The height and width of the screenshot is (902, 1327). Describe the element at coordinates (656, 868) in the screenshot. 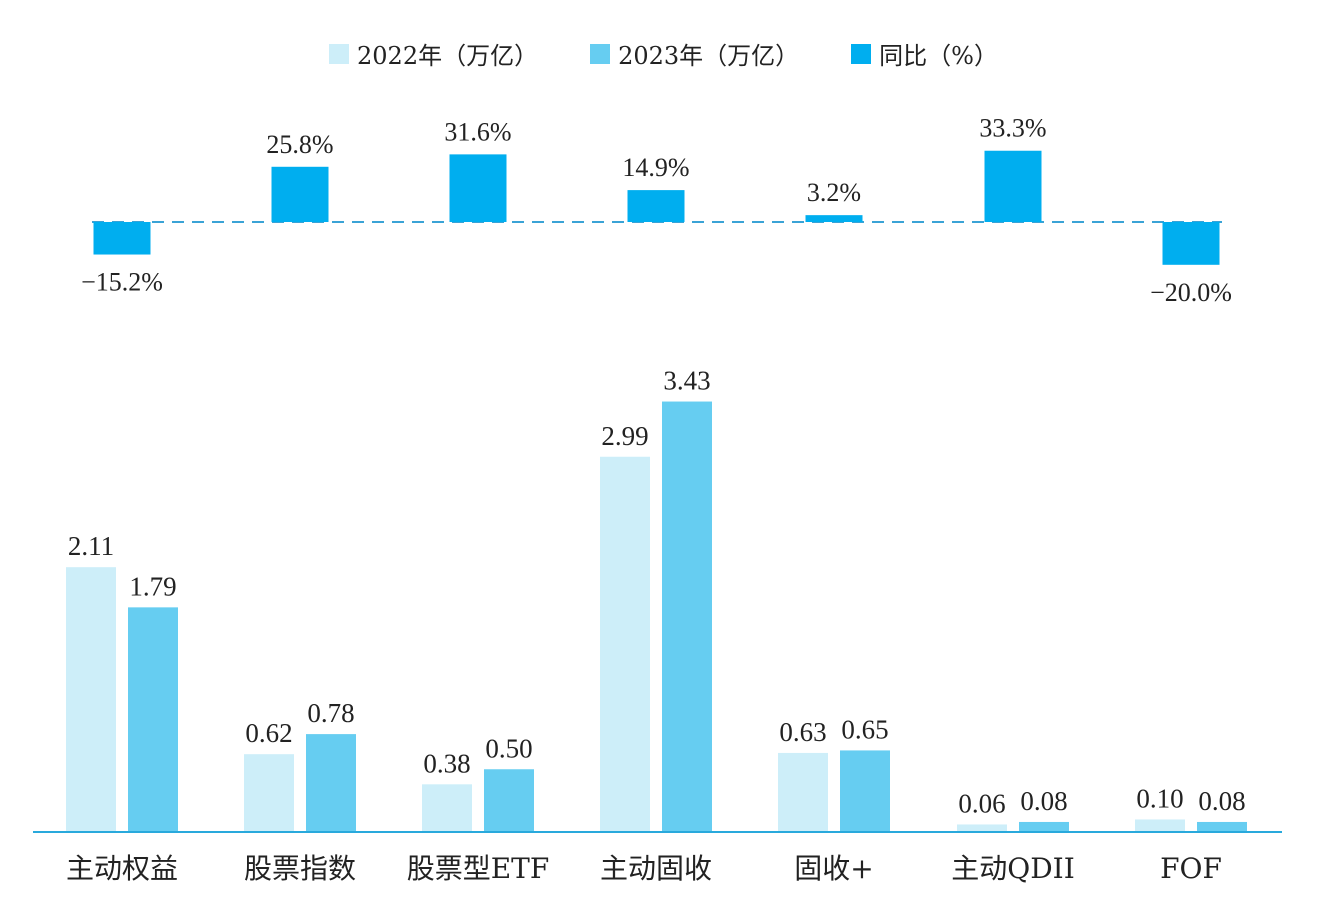

I see `category-label: 主动固收` at that location.